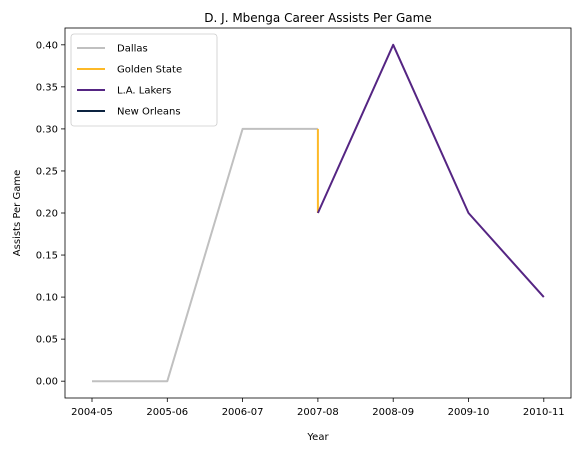  What do you see at coordinates (47, 45) in the screenshot?
I see `y-tick-label: 0.40` at bounding box center [47, 45].